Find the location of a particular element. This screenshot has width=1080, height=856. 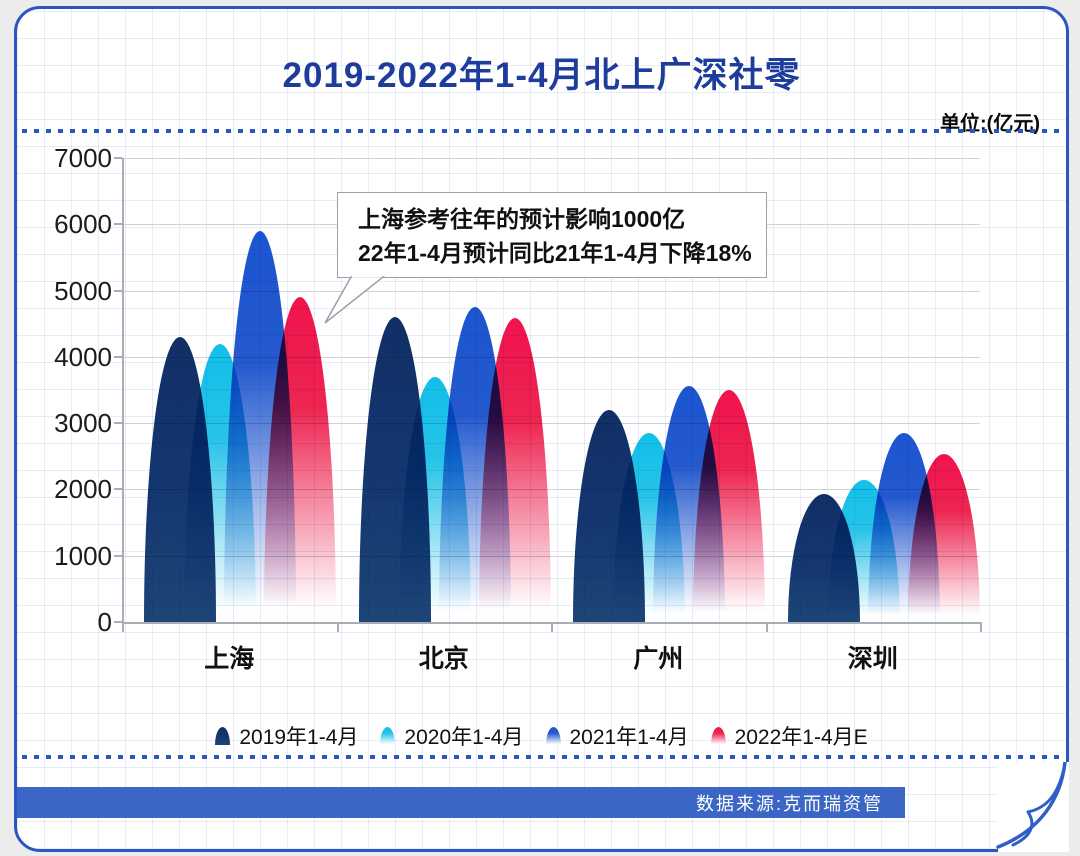

source-band: 数据来源:克而瑞资管 is located at coordinates (461, 802).